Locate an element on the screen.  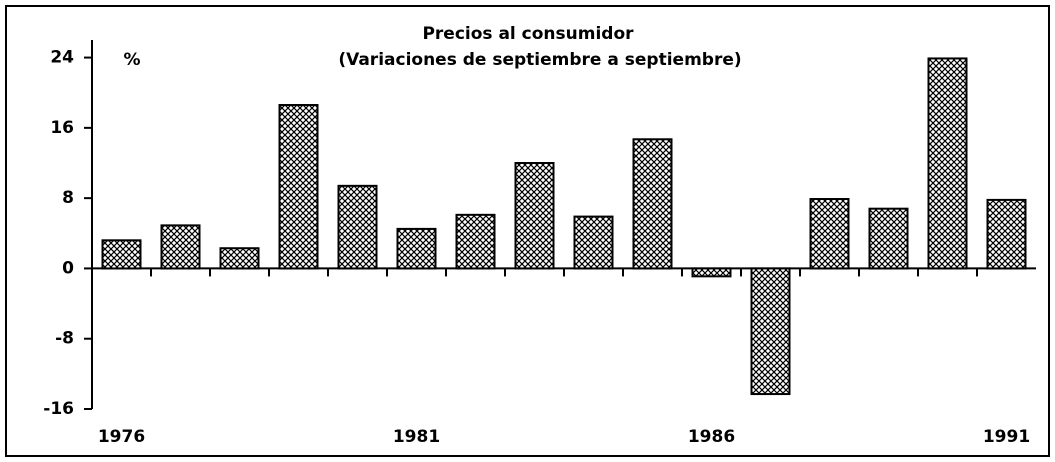
unit-label: % is located at coordinates (131, 60).